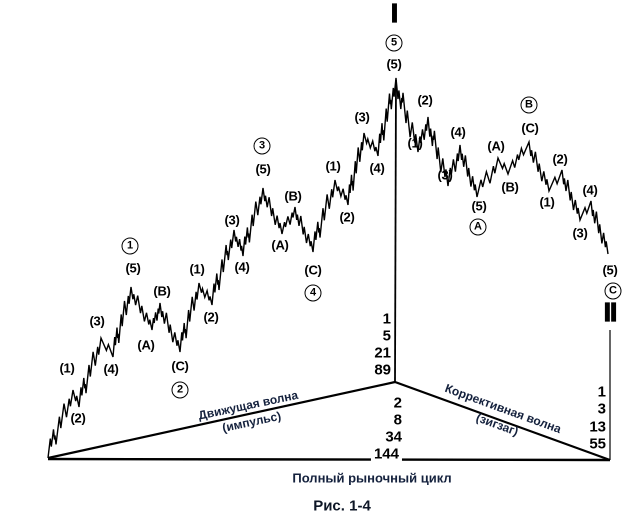 The image size is (638, 519). I want to click on wave-label-circled: C, so click(613, 291).